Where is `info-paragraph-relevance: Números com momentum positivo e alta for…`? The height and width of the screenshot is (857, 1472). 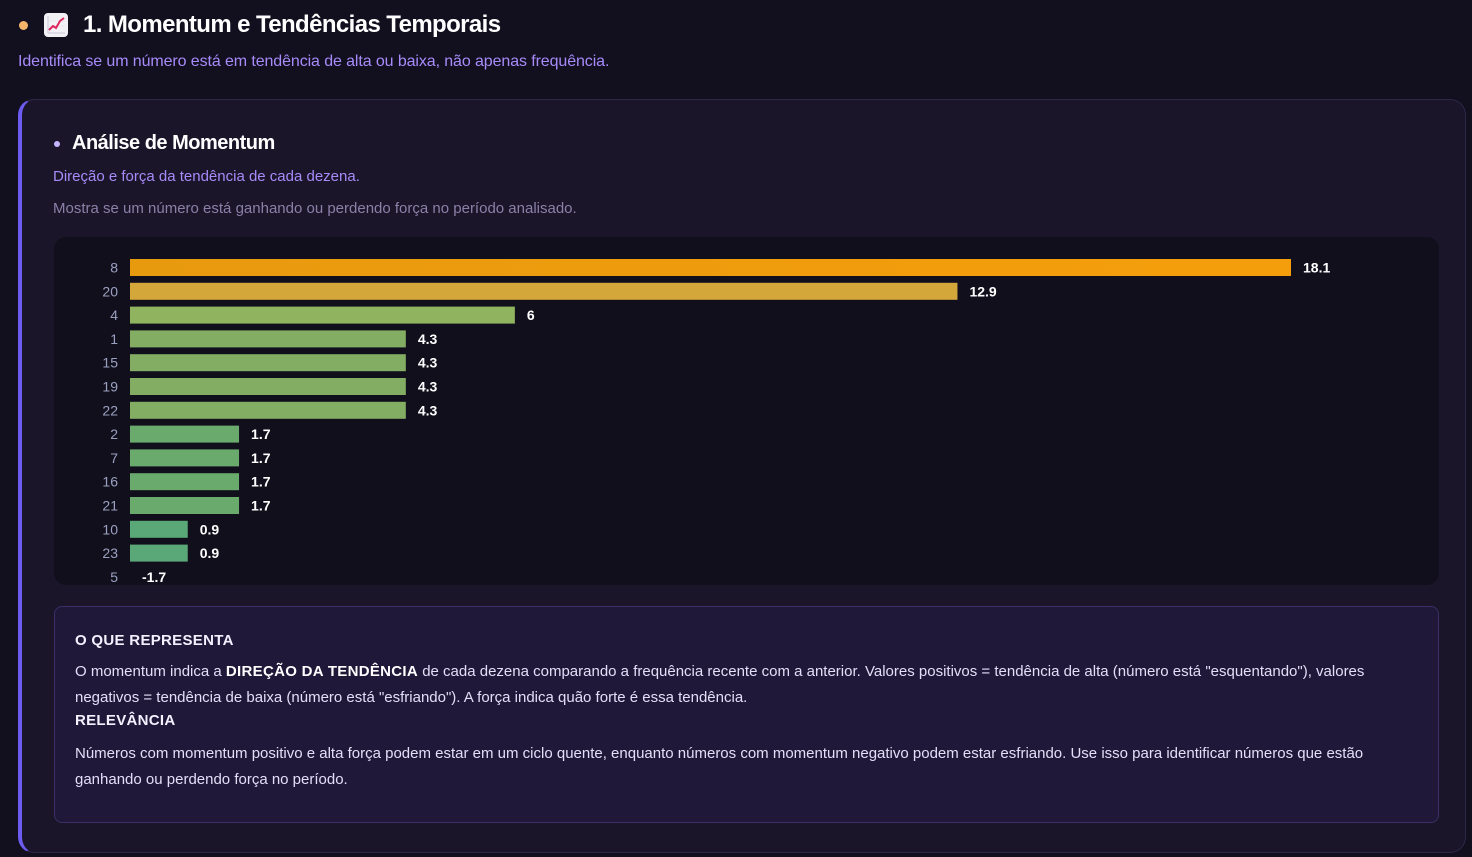
info-paragraph-relevance: Números com momentum positivo e alta for… is located at coordinates (719, 766).